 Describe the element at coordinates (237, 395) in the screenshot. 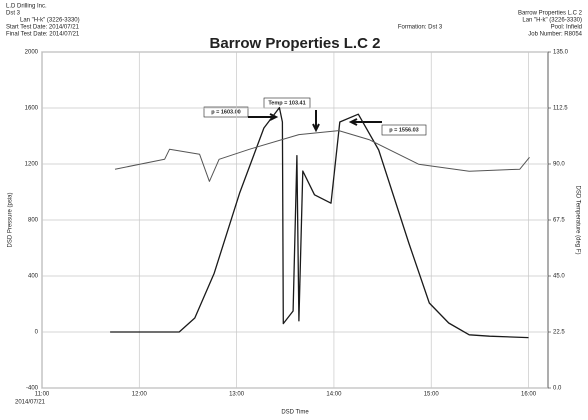

I see `x-tick-label: 13:00` at that location.